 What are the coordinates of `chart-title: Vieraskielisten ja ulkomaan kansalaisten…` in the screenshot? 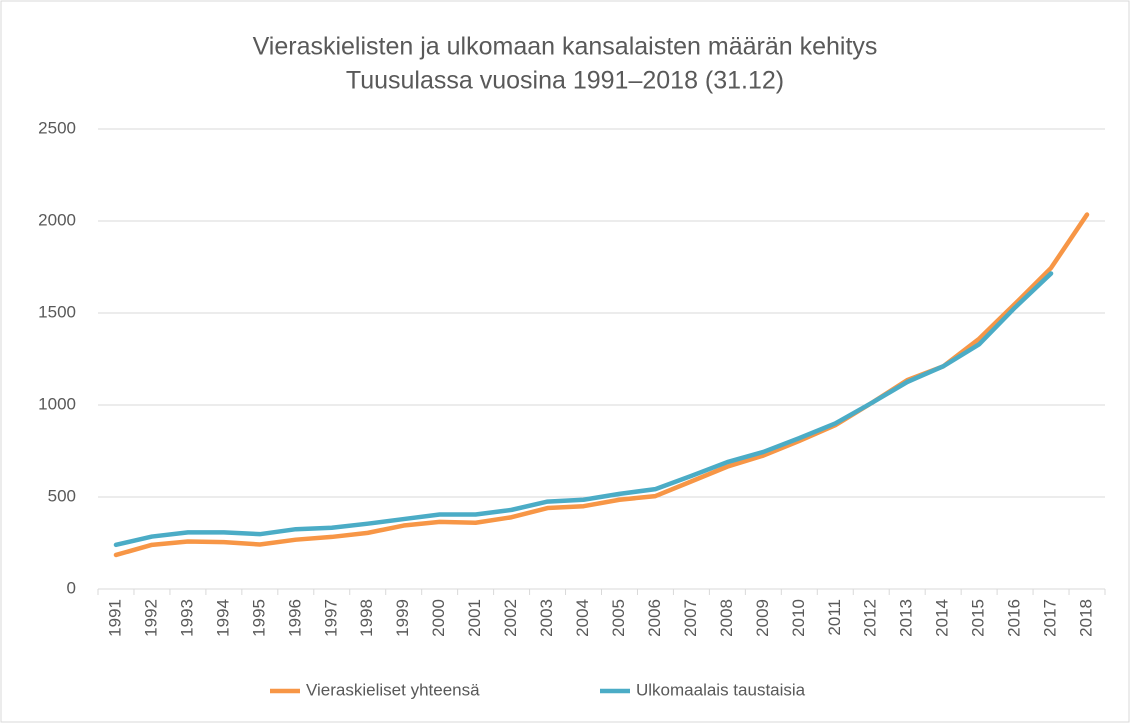 It's located at (565, 47).